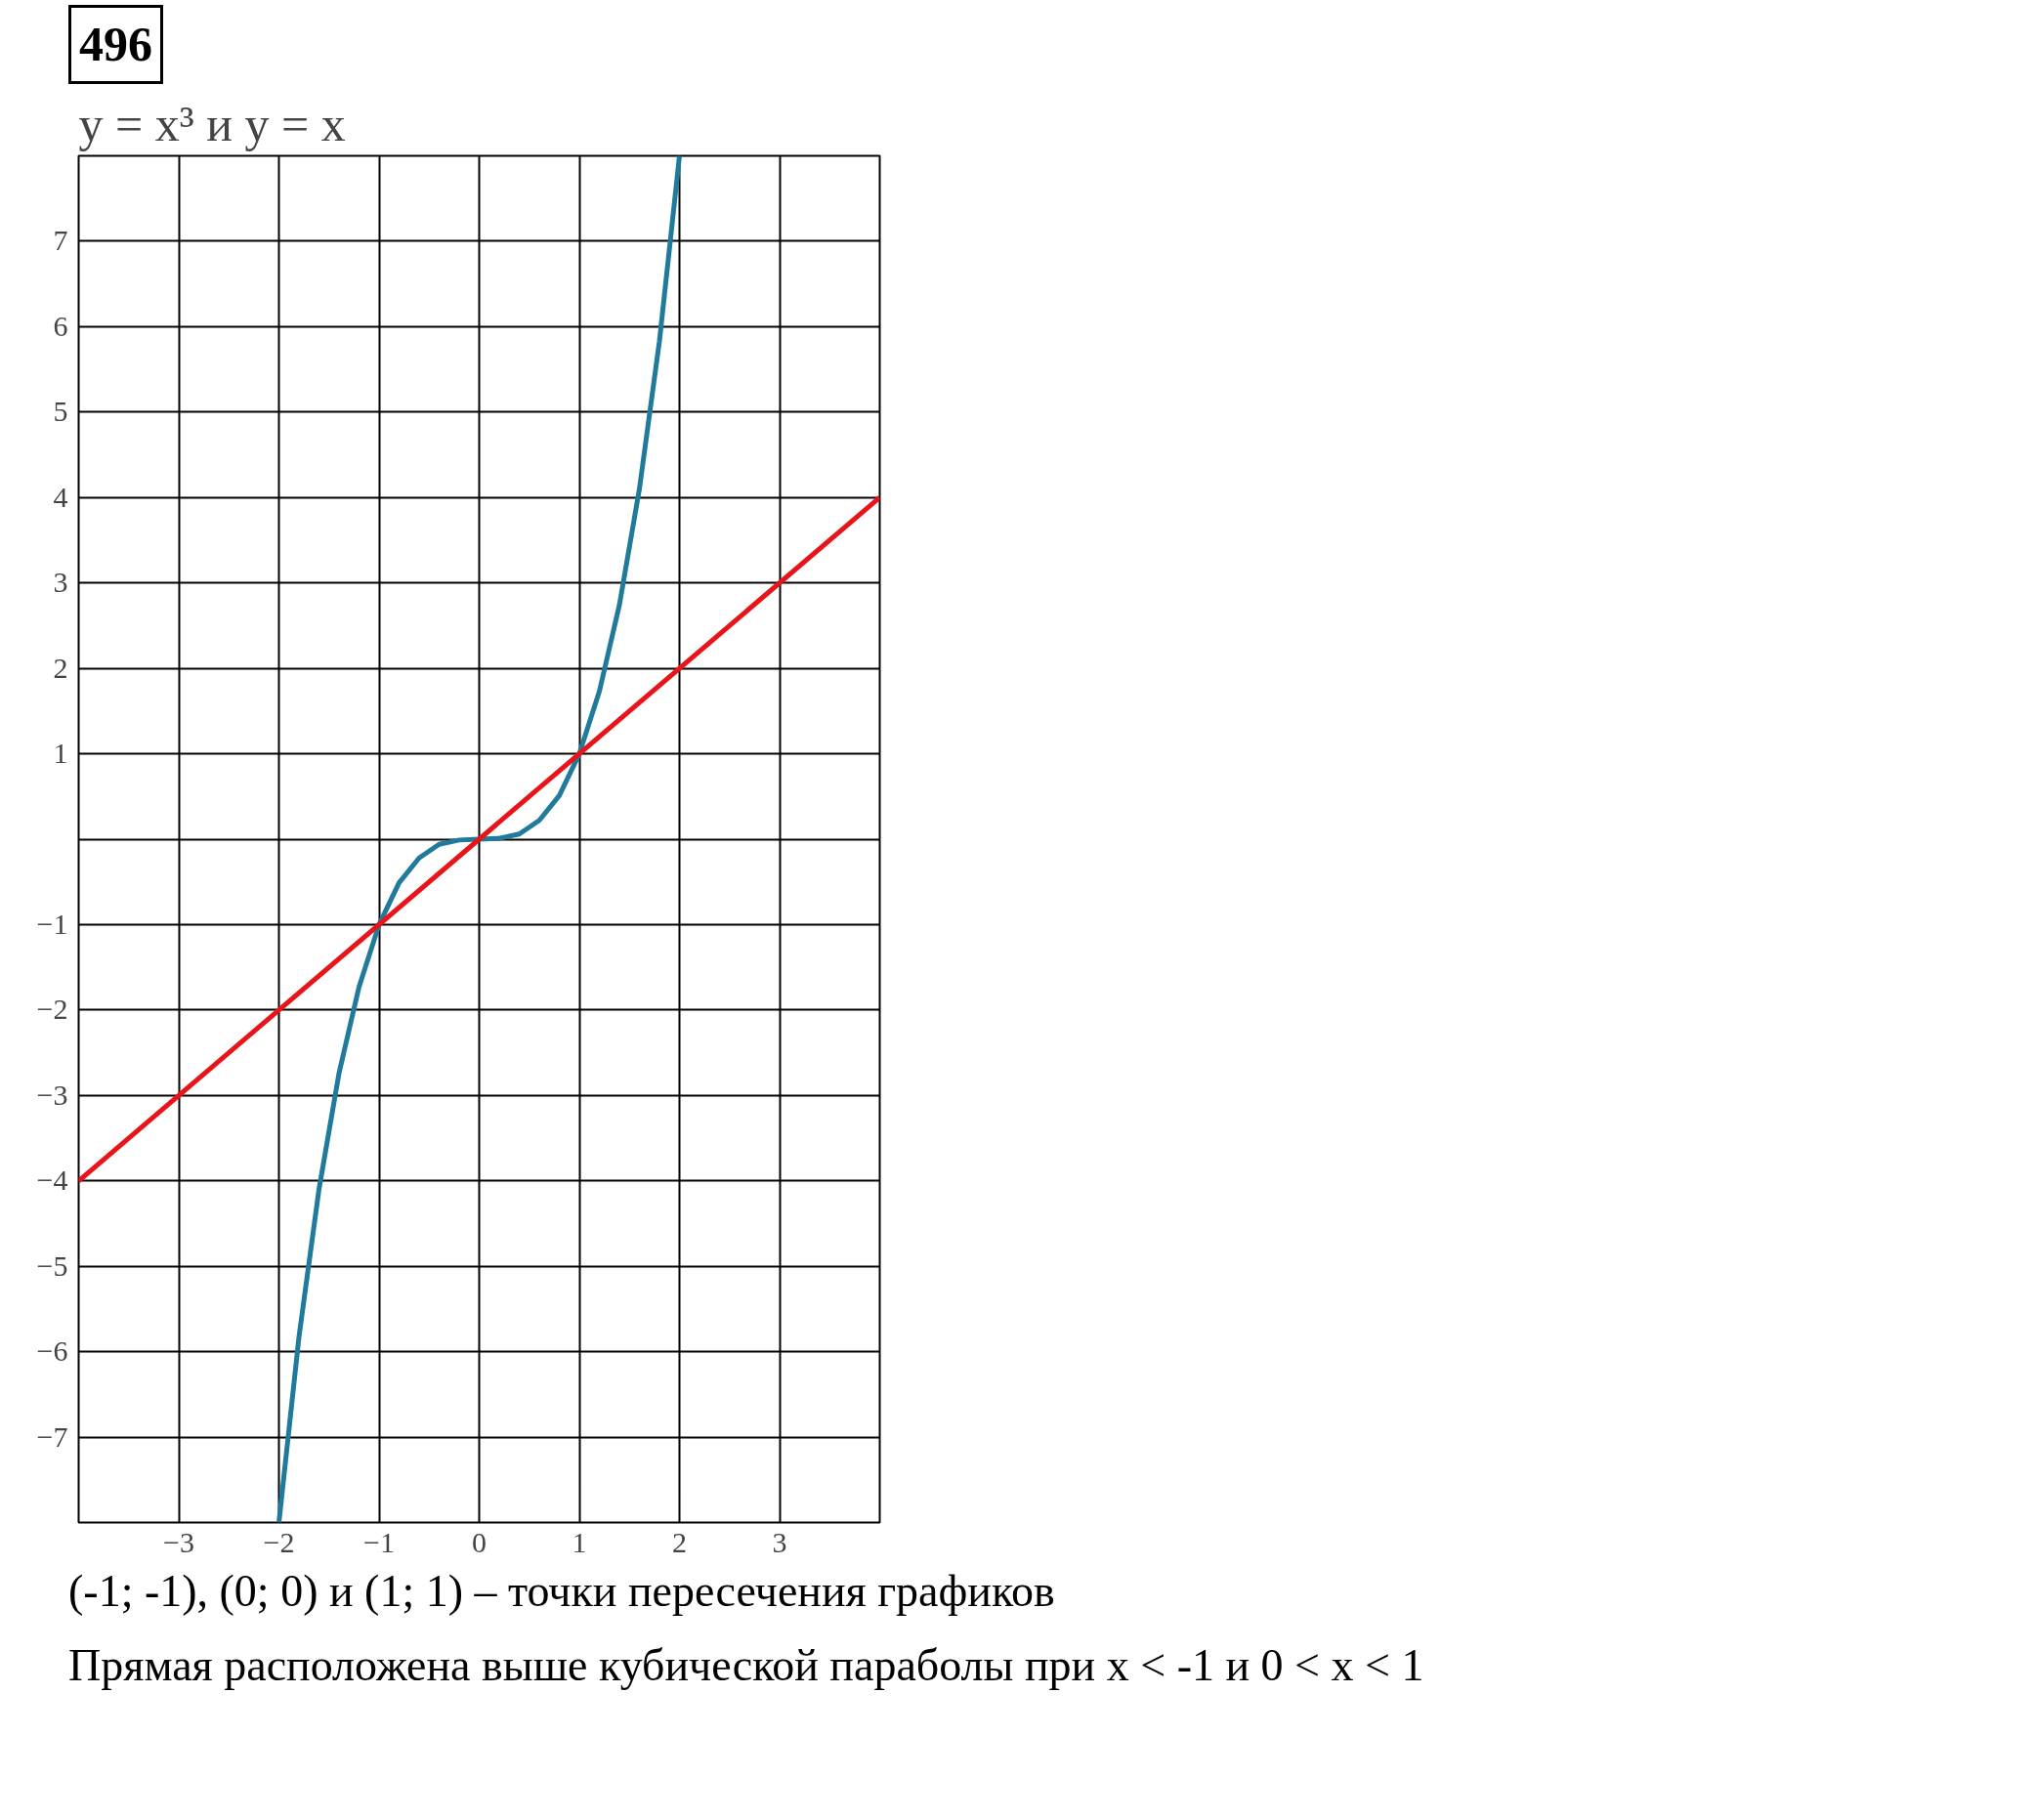 The height and width of the screenshot is (1820, 2034). Describe the element at coordinates (52, 1095) in the screenshot. I see `y-tick-label: −3` at that location.